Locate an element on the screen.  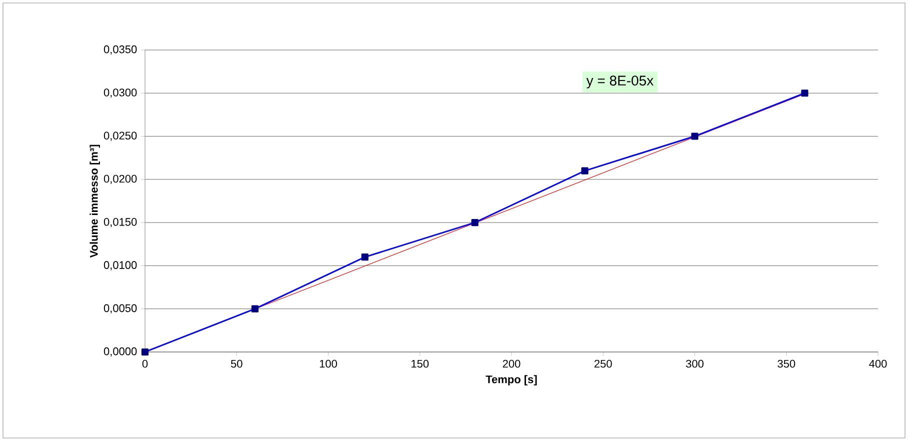
y-tick-label: 0,0200 is located at coordinates (120, 179).